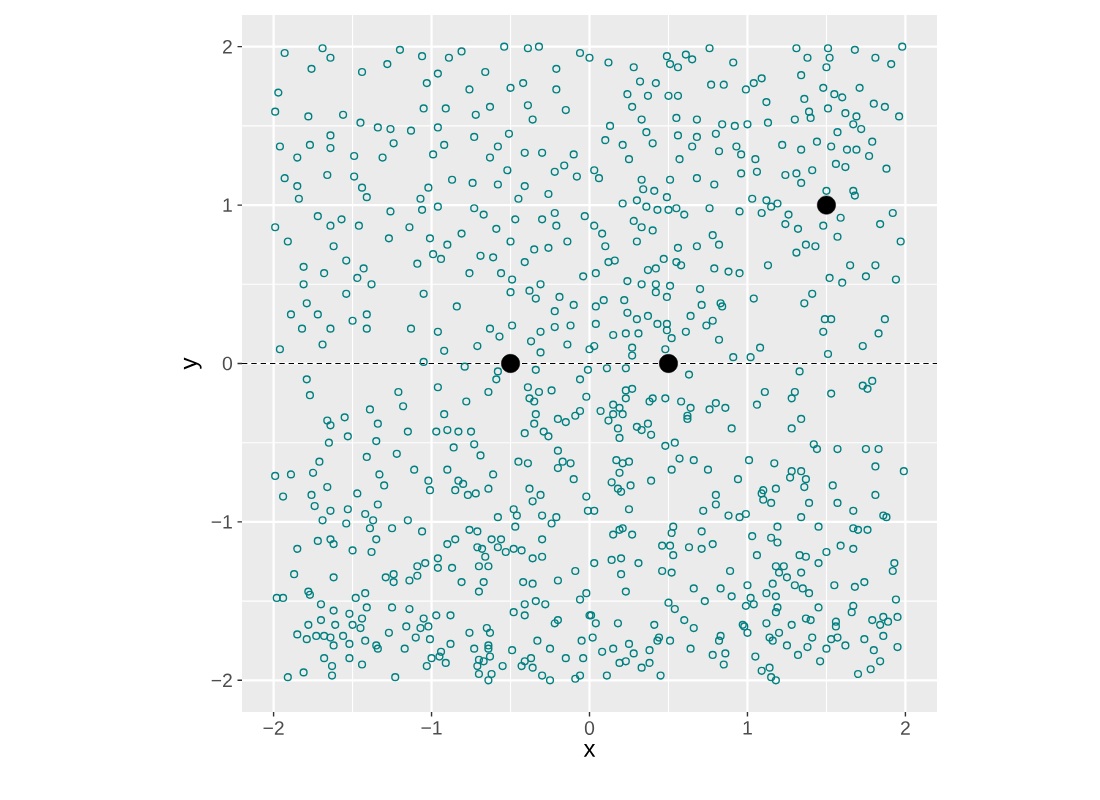  What do you see at coordinates (431, 728) in the screenshot?
I see `x-tick-label: −1` at bounding box center [431, 728].